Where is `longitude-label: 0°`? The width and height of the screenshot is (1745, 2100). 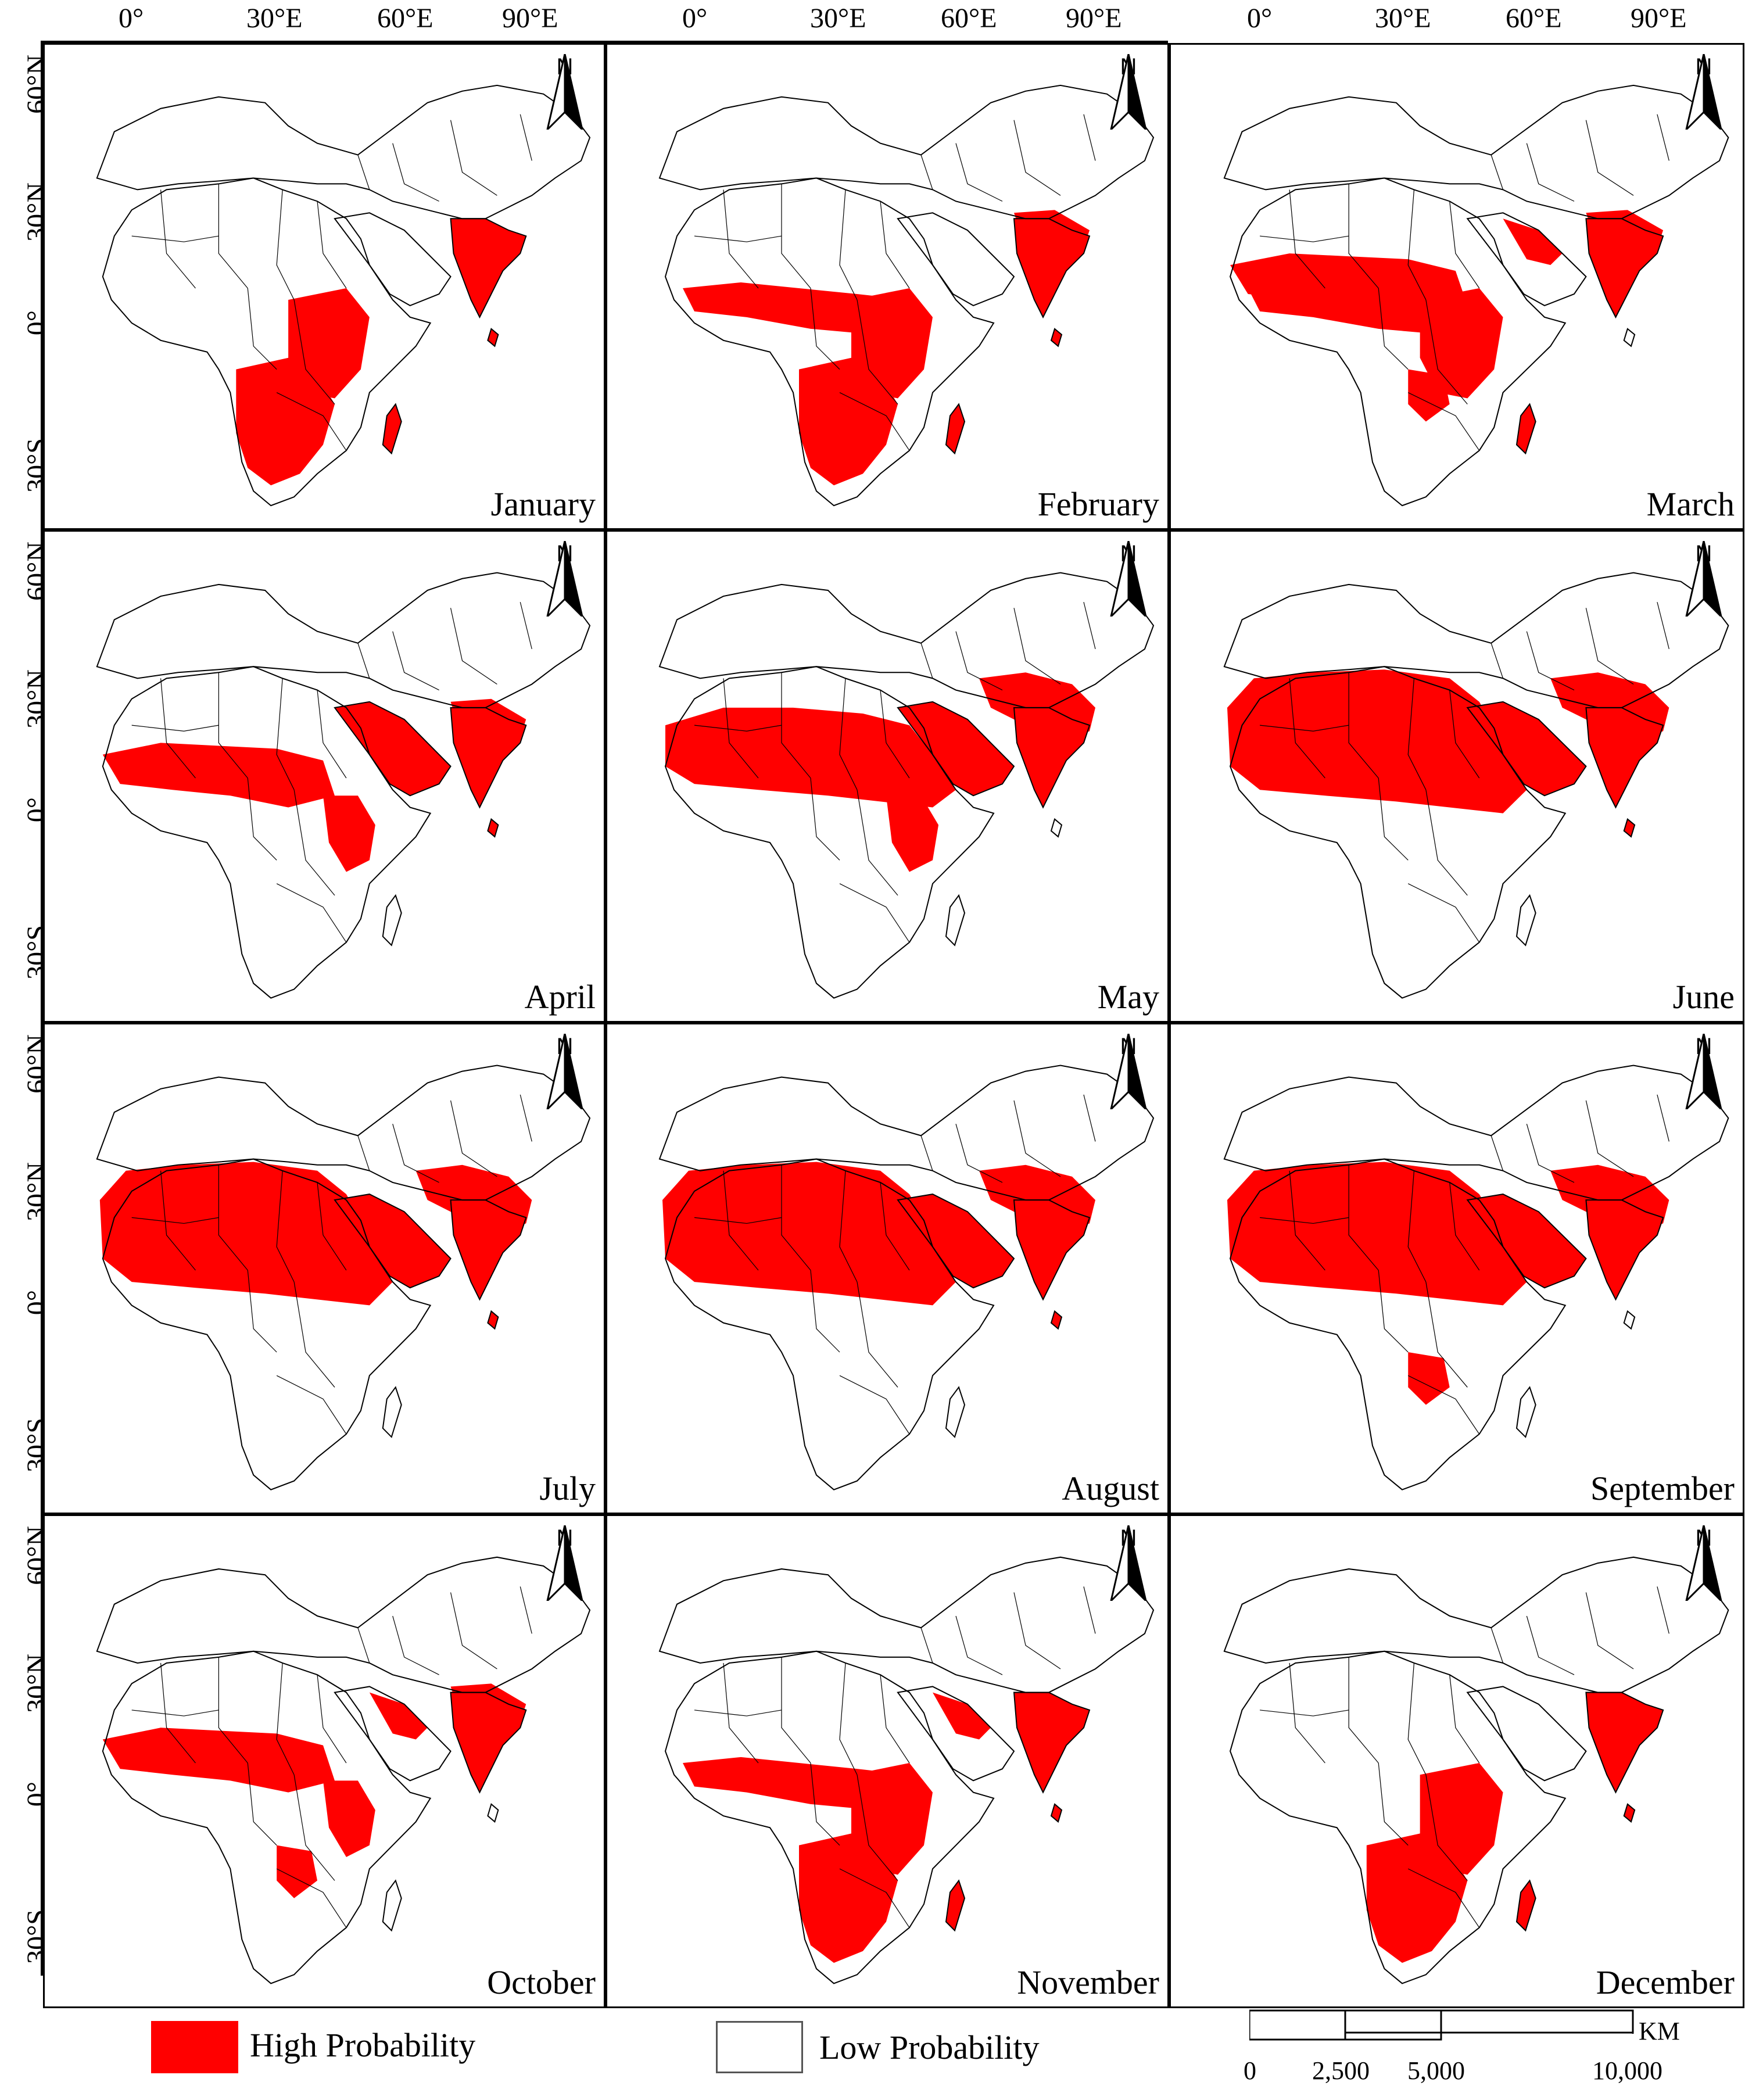
longitude-label: 0° is located at coordinates (131, 18).